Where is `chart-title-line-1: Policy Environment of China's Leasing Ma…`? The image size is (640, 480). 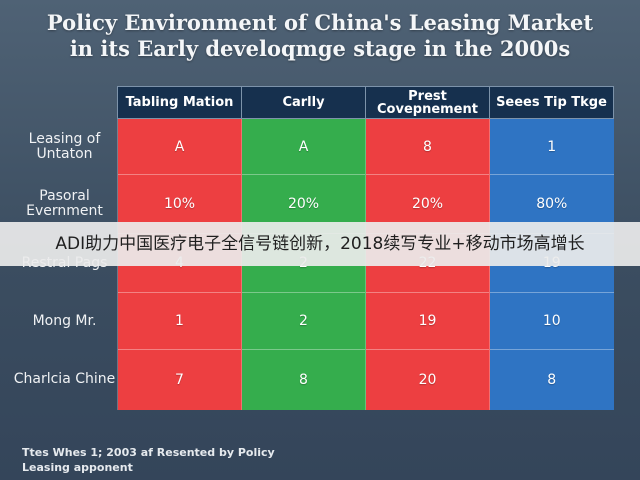
chart-title-line-1: Policy Environment of China's Leasing Ma… is located at coordinates (320, 22).